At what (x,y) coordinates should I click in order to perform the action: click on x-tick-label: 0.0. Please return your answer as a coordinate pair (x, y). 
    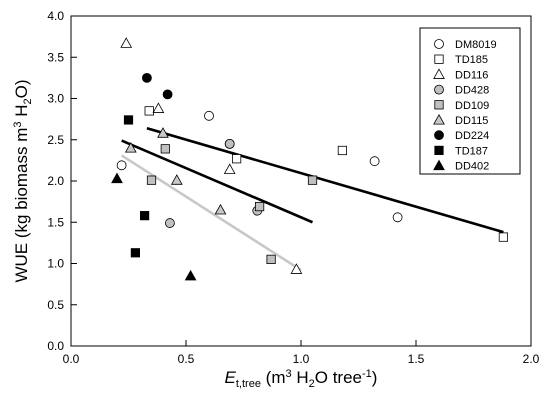
    Looking at the image, I should click on (71, 359).